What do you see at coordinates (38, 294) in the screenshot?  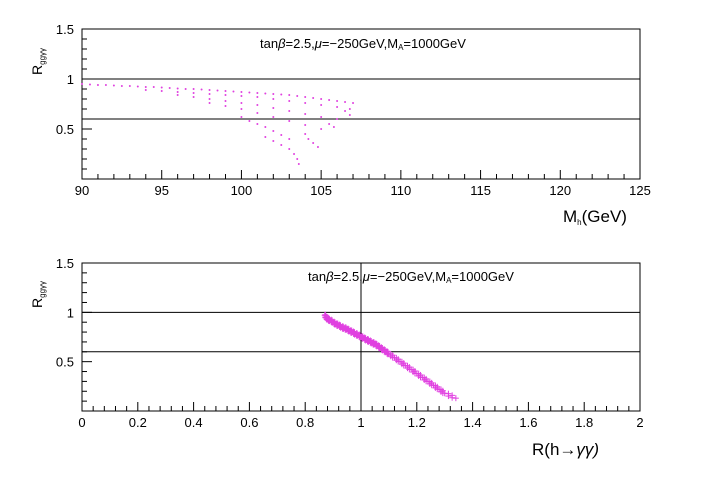 I see `y-axis-label-bottom: Rggγγ` at bounding box center [38, 294].